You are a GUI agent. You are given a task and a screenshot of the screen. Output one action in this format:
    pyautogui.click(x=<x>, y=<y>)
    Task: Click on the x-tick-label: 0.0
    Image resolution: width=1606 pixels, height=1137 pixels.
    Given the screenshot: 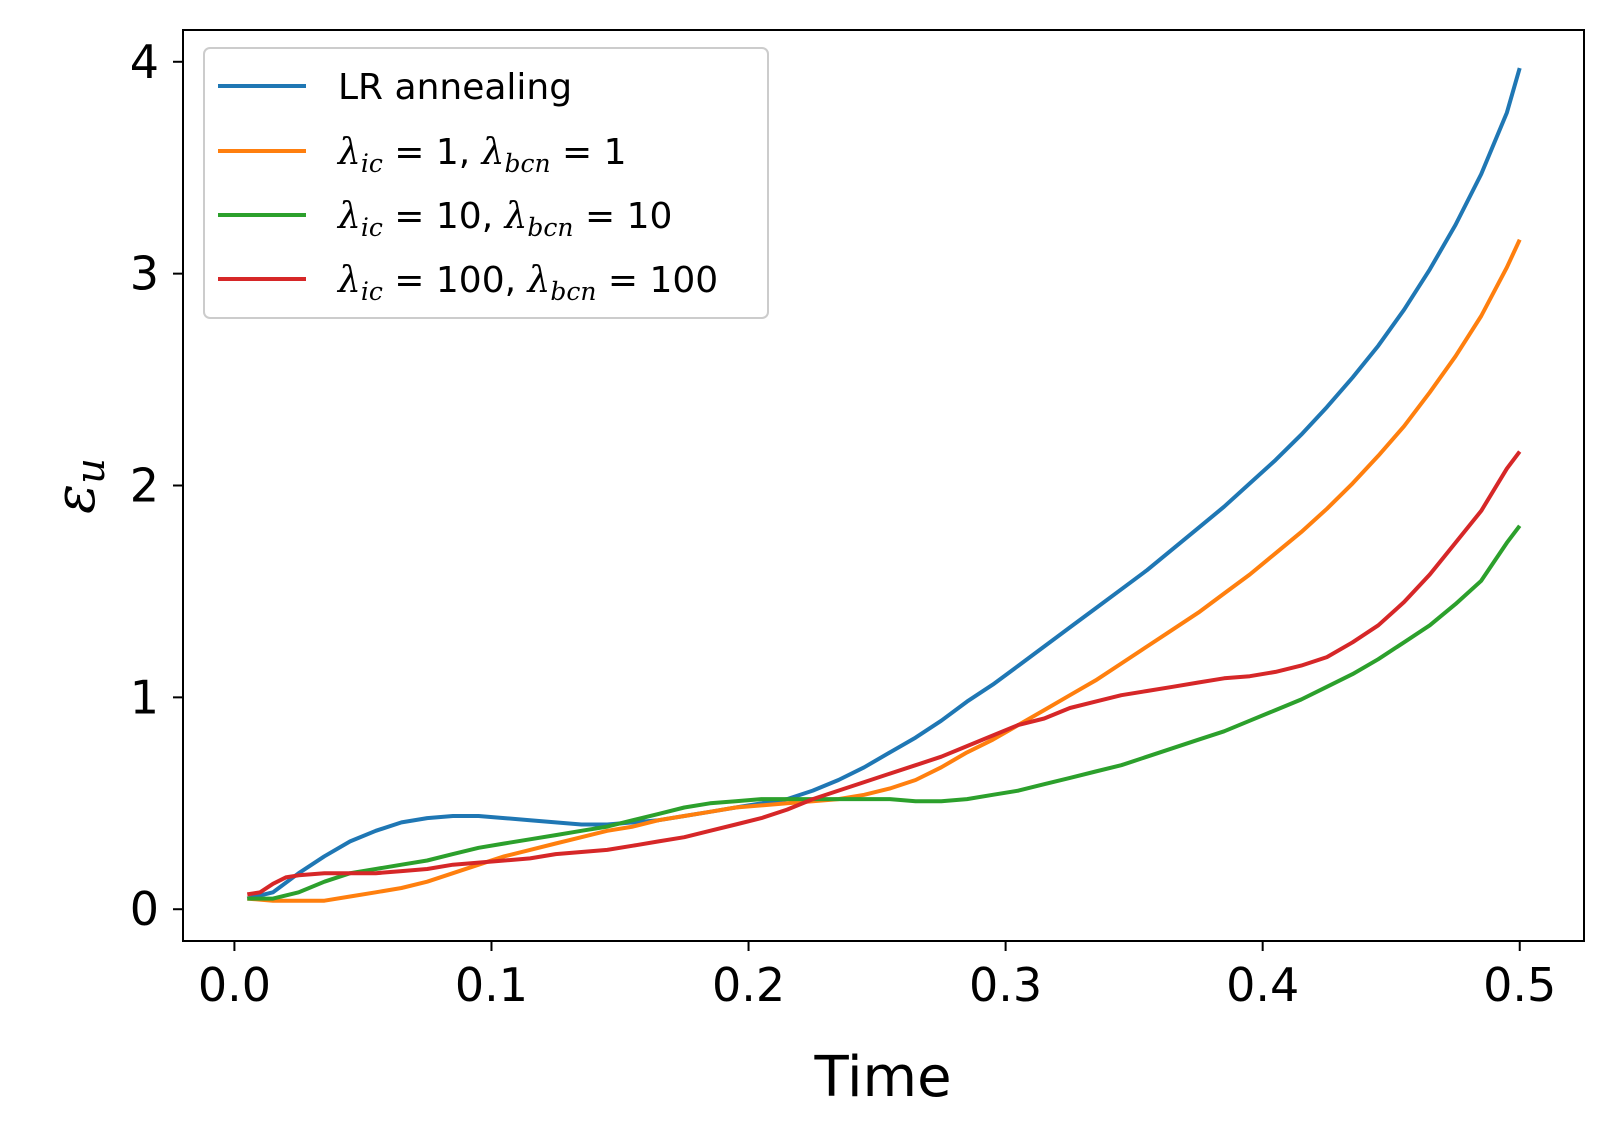 What is the action you would take?
    pyautogui.click(x=234, y=985)
    